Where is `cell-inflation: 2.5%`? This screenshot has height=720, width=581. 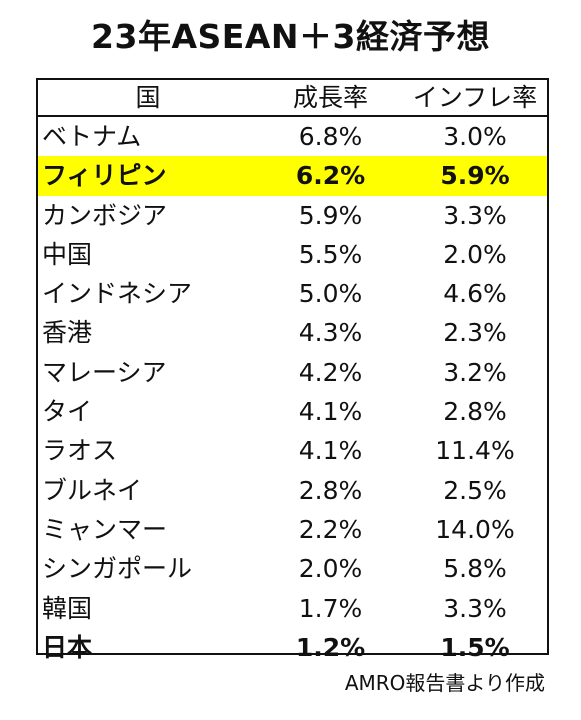 cell-inflation: 2.5% is located at coordinates (475, 490).